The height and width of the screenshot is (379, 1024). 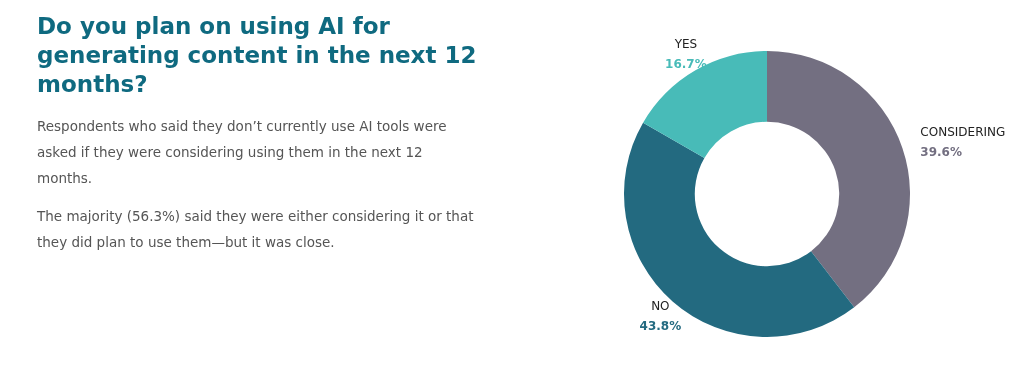 What do you see at coordinates (256, 229) in the screenshot?
I see `text: The majority (56.3%) said they were either considering it or that they did plan to use them—but it was close.` at bounding box center [256, 229].